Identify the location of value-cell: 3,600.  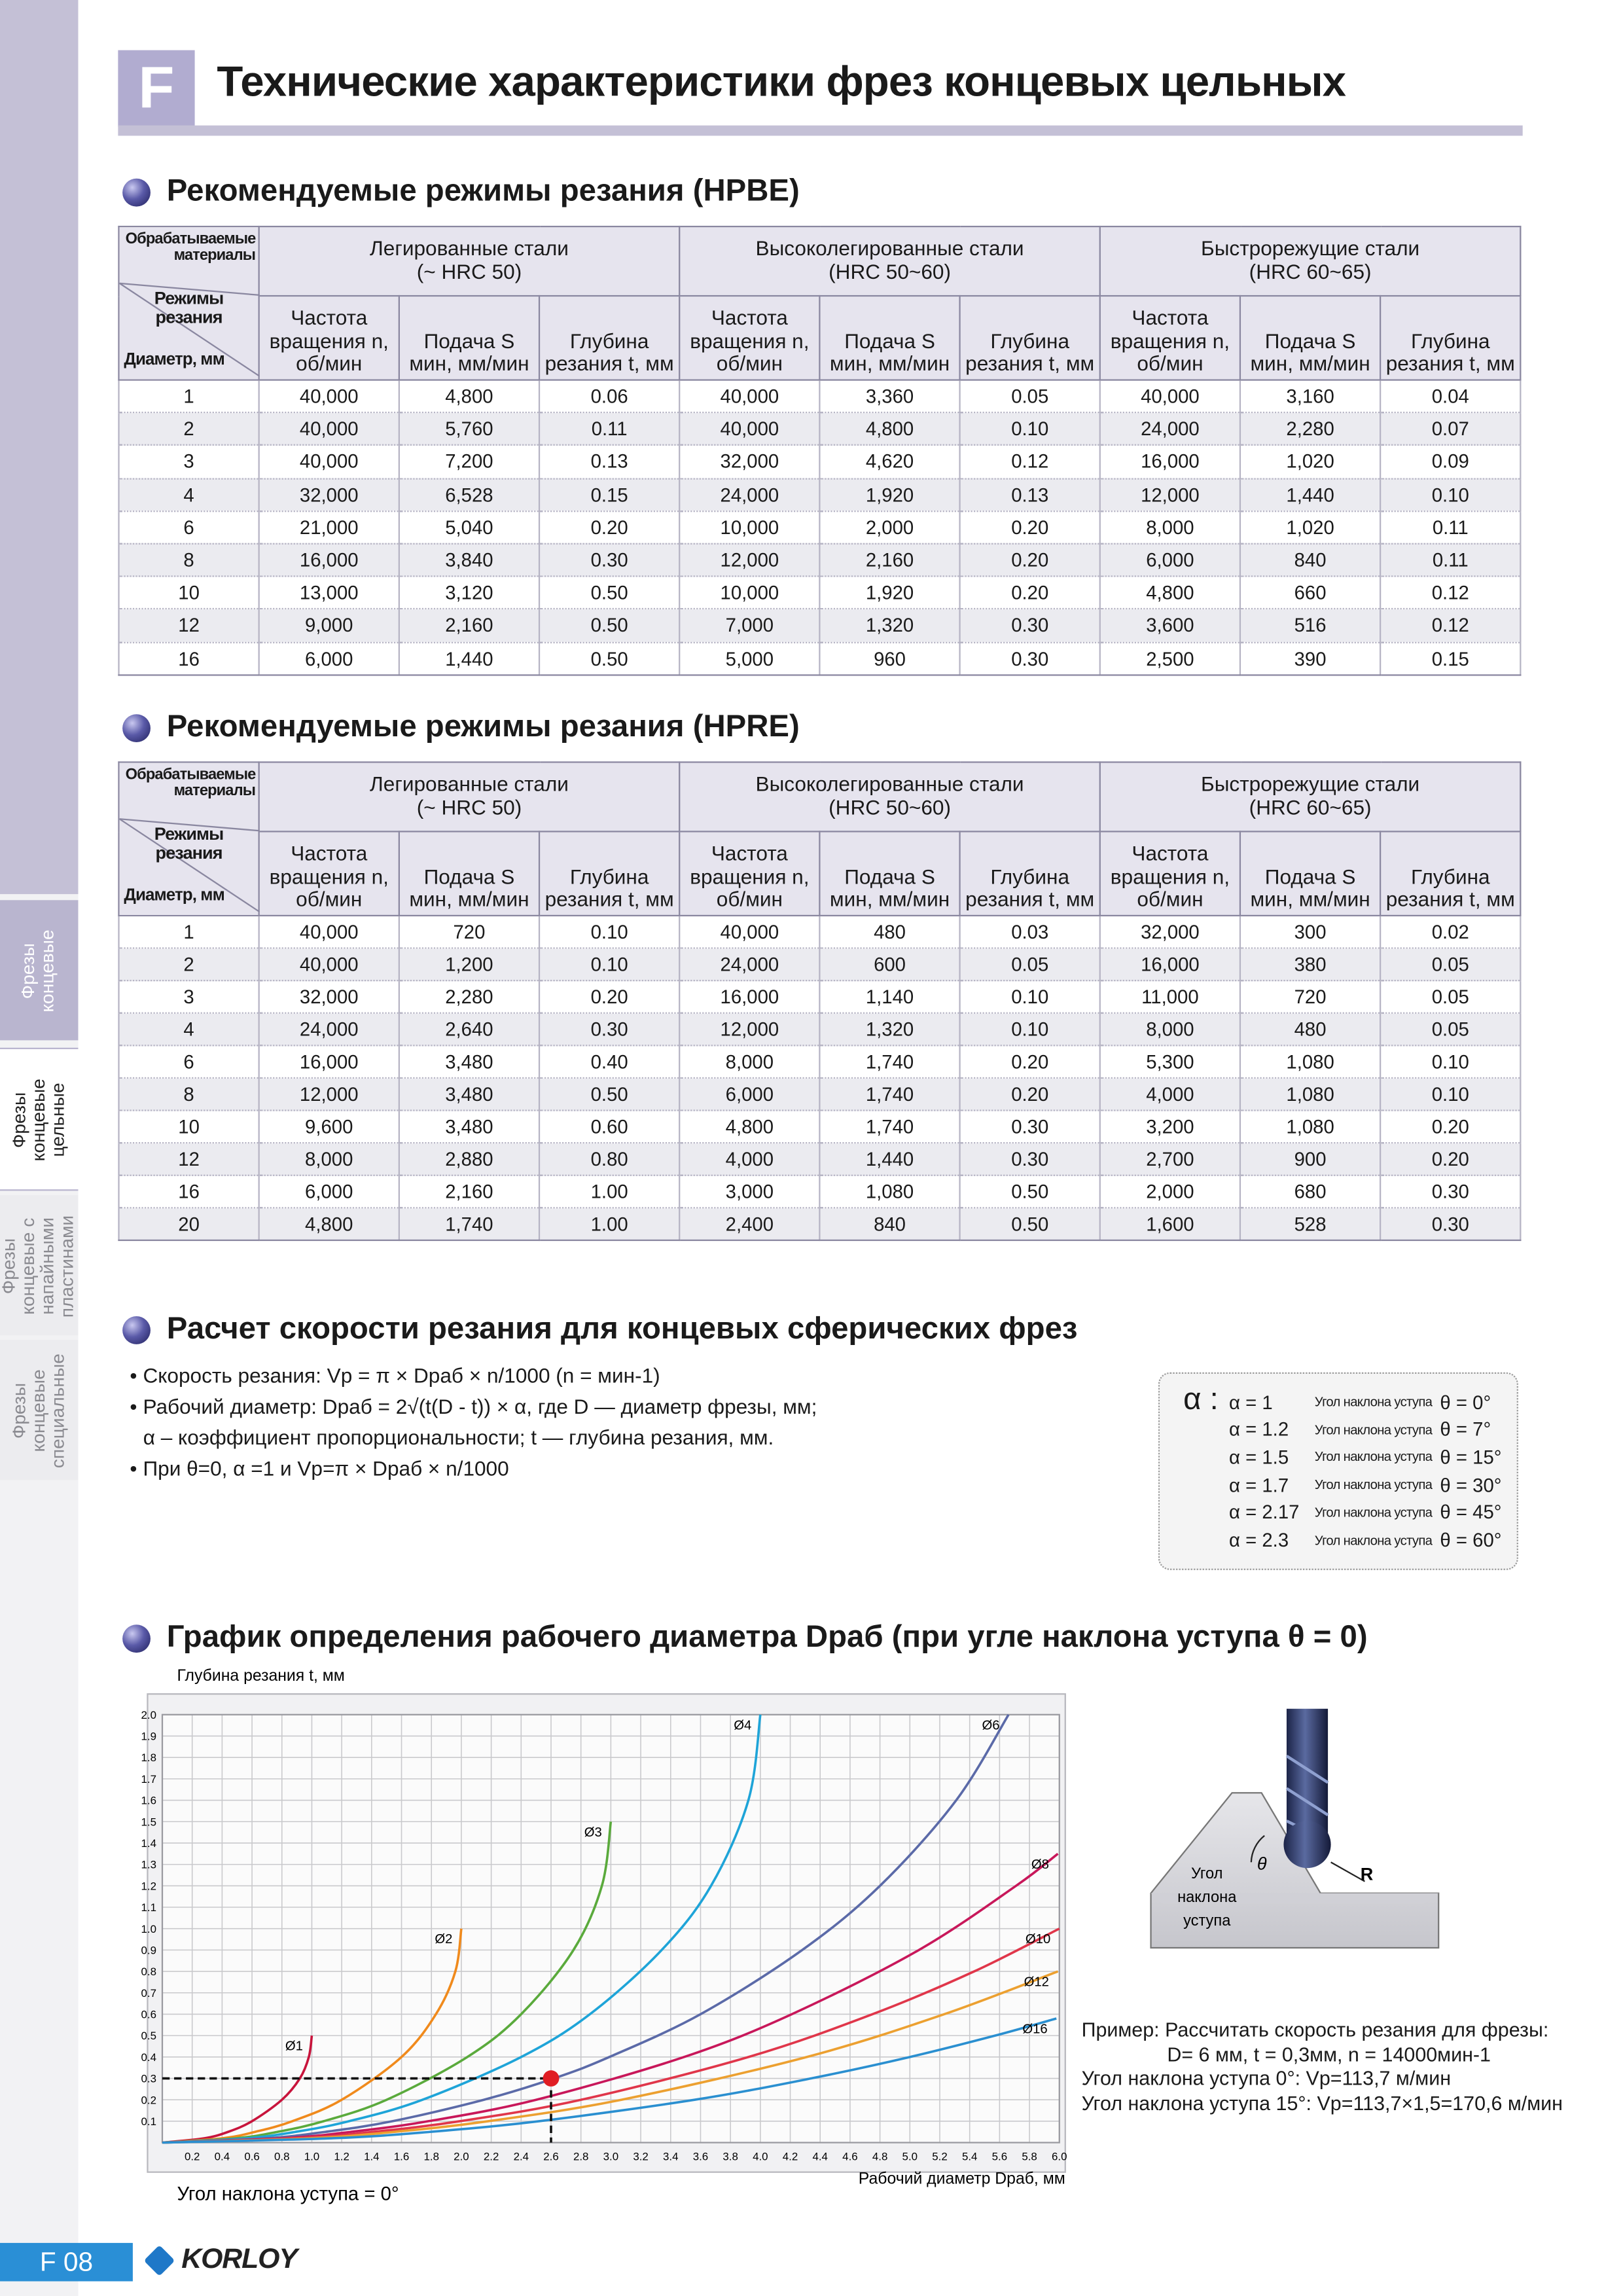
(1170, 626).